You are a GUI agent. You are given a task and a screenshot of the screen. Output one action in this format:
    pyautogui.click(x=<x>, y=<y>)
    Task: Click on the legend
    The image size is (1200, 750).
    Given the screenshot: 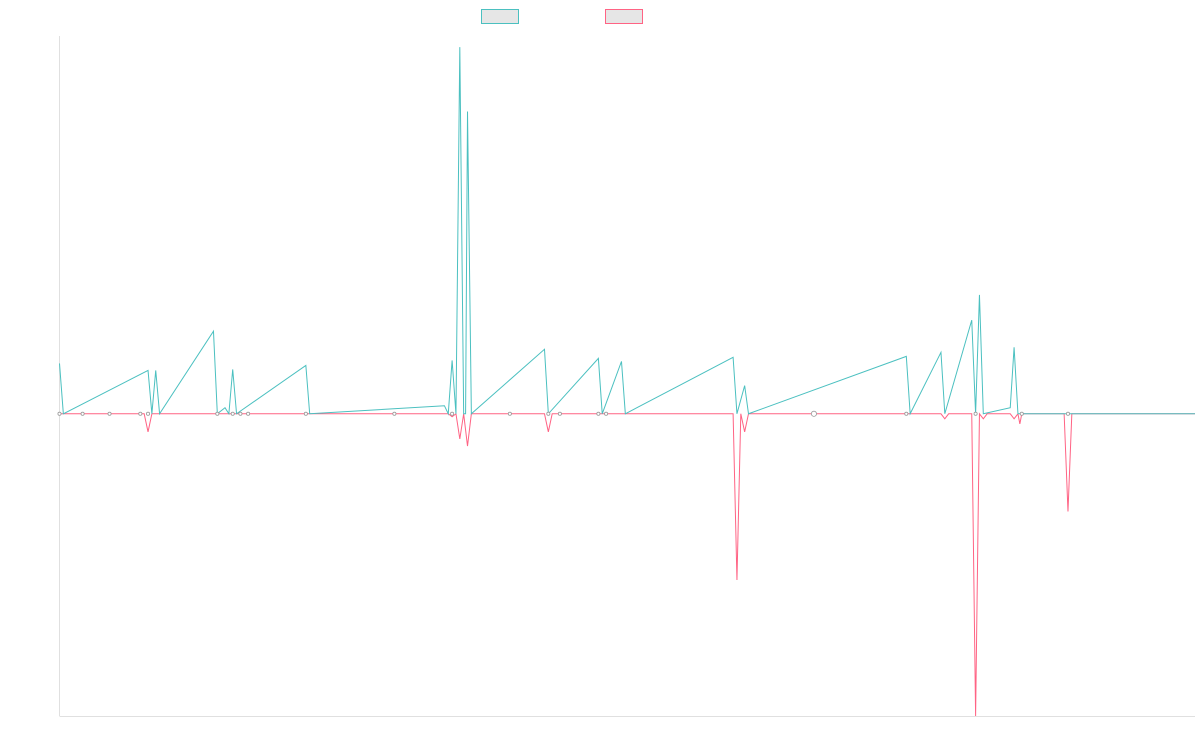 What is the action you would take?
    pyautogui.click(x=600, y=18)
    